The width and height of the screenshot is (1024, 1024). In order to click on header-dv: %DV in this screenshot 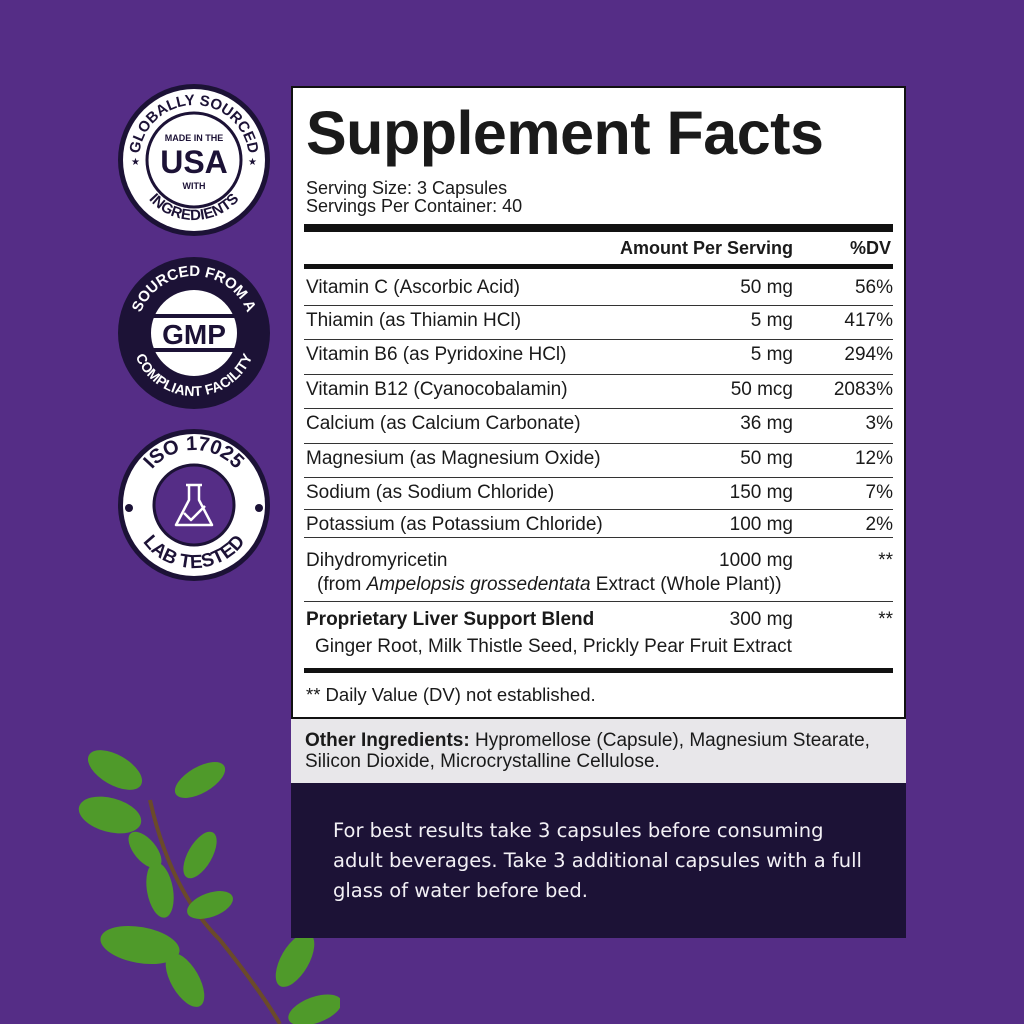, I will do `click(870, 248)`.